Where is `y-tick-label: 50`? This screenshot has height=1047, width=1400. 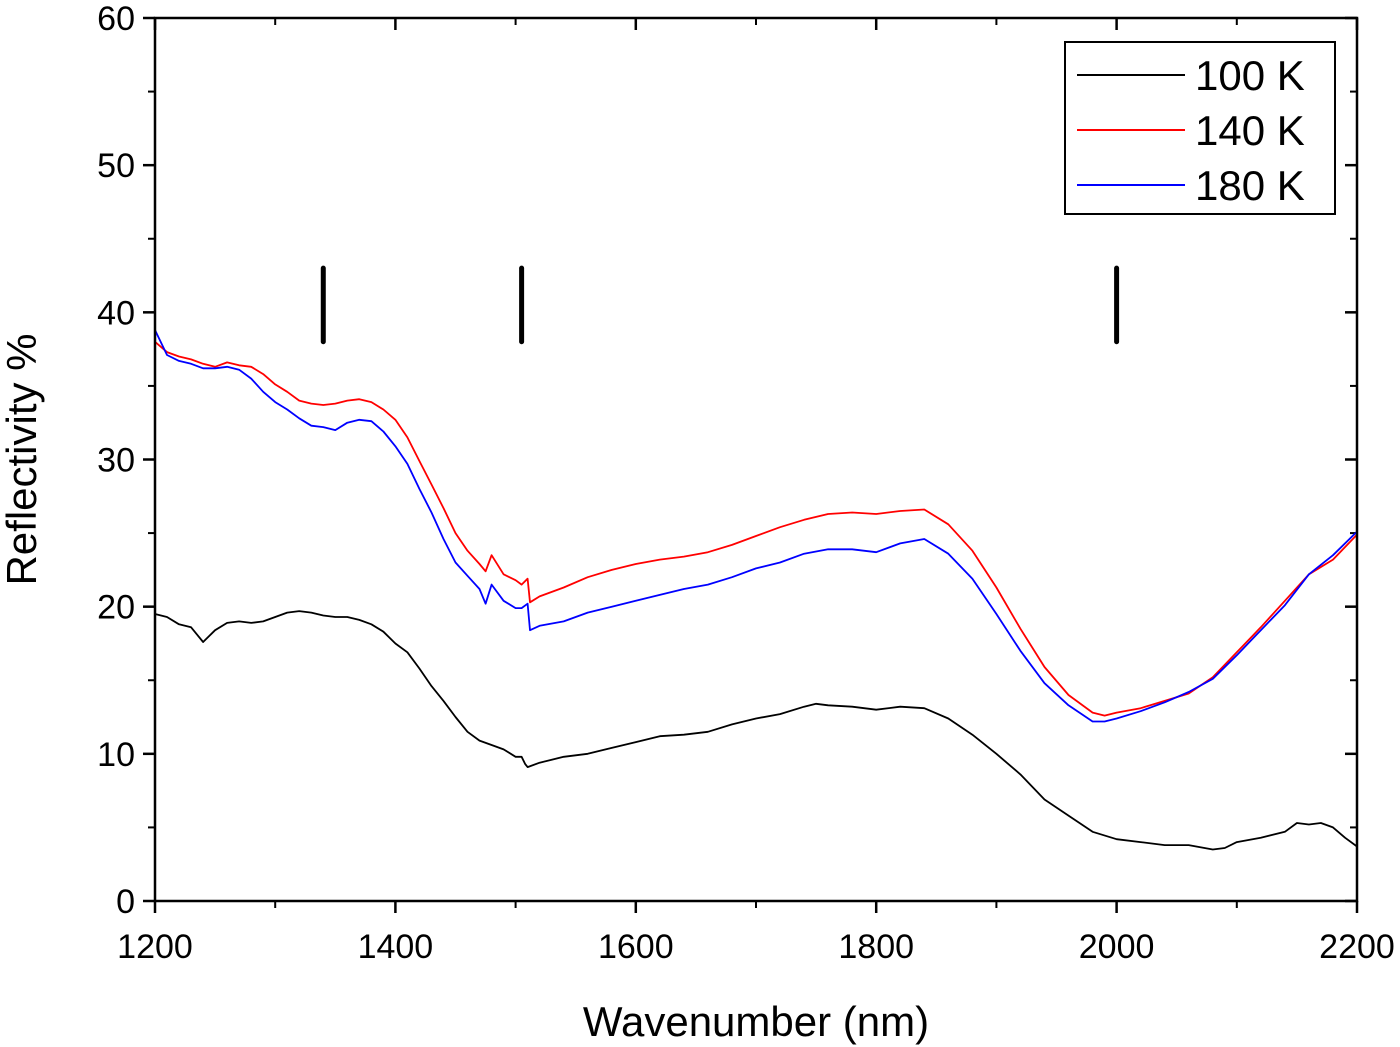 y-tick-label: 50 is located at coordinates (116, 166).